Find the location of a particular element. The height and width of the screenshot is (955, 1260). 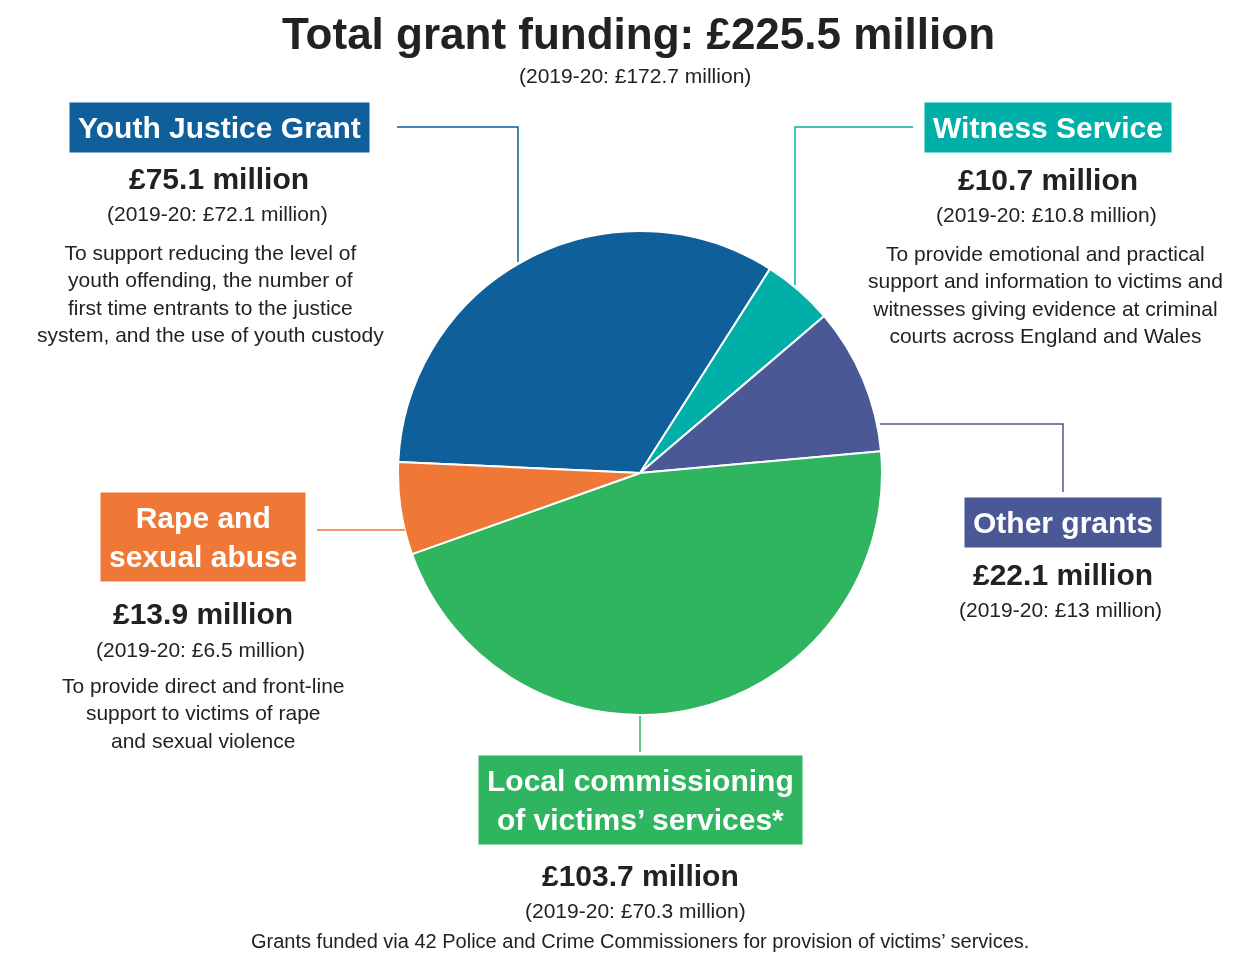

chart-title: Total grant funding: £225.5 million is located at coordinates (639, 33).